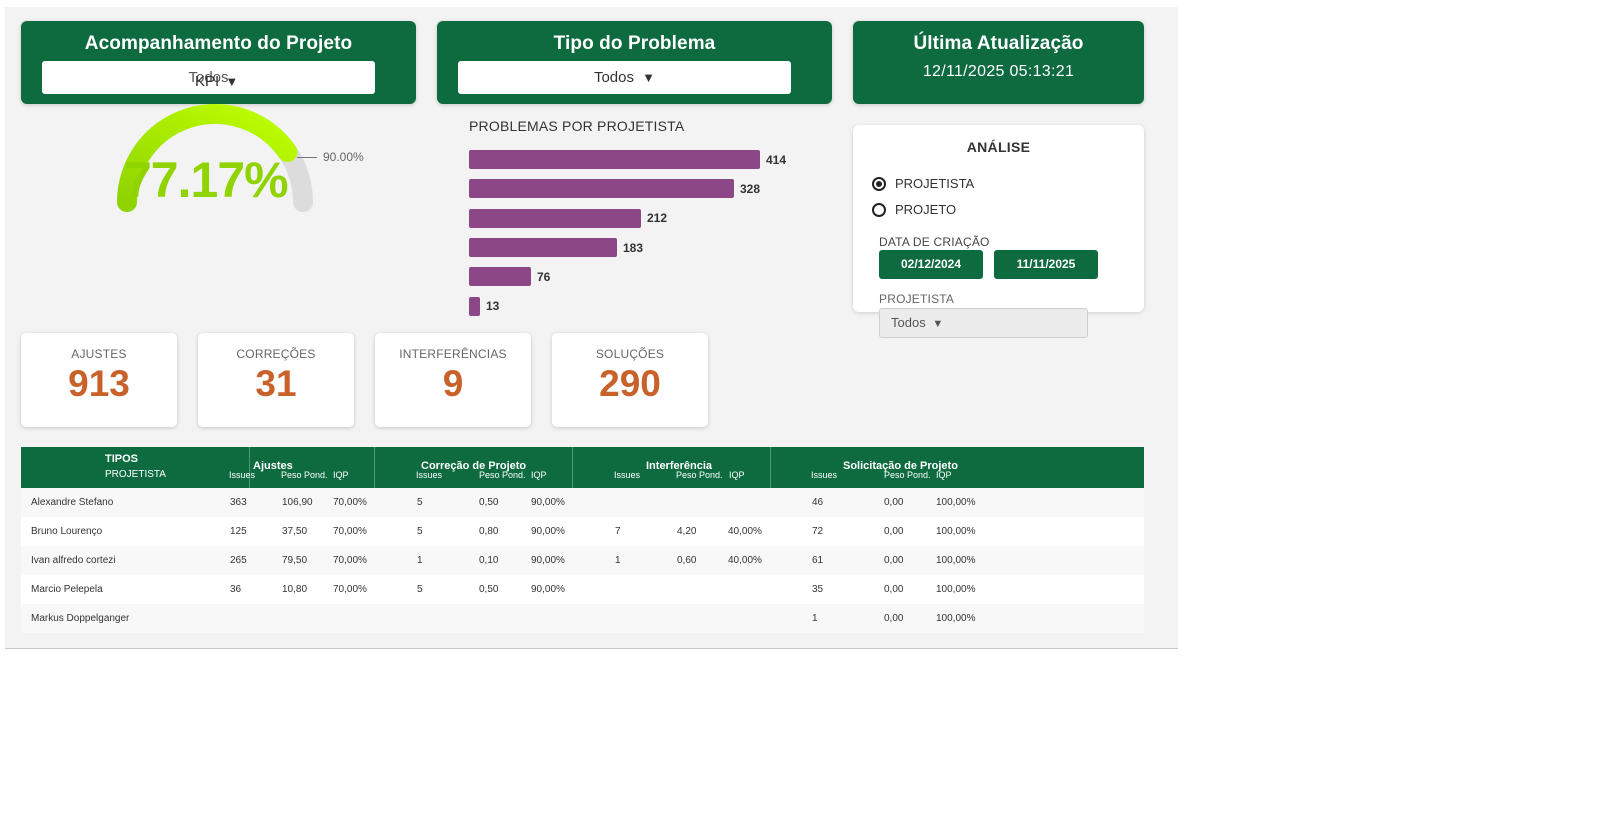 The image size is (1600, 835). What do you see at coordinates (687, 531) in the screenshot?
I see `cell: 4,20` at bounding box center [687, 531].